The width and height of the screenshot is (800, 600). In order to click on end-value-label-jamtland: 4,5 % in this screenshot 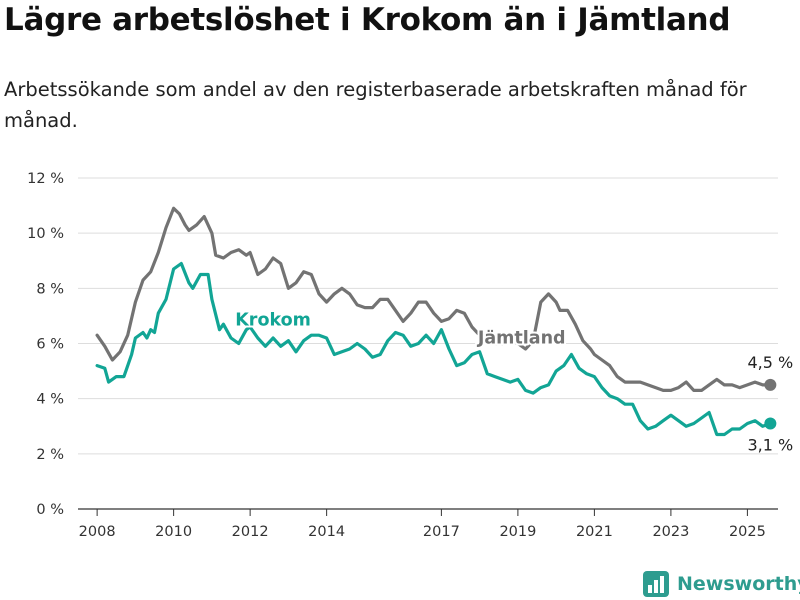, I will do `click(770, 362)`.